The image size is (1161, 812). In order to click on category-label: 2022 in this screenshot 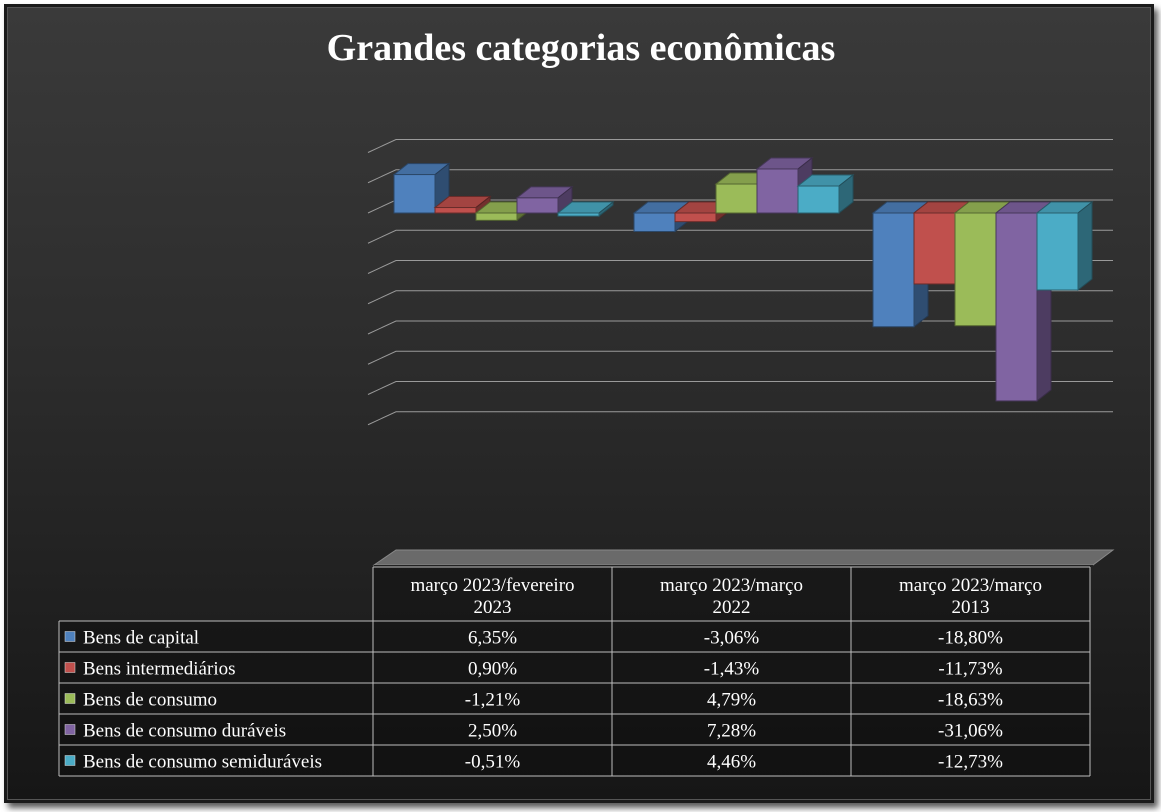, I will do `click(732, 607)`.